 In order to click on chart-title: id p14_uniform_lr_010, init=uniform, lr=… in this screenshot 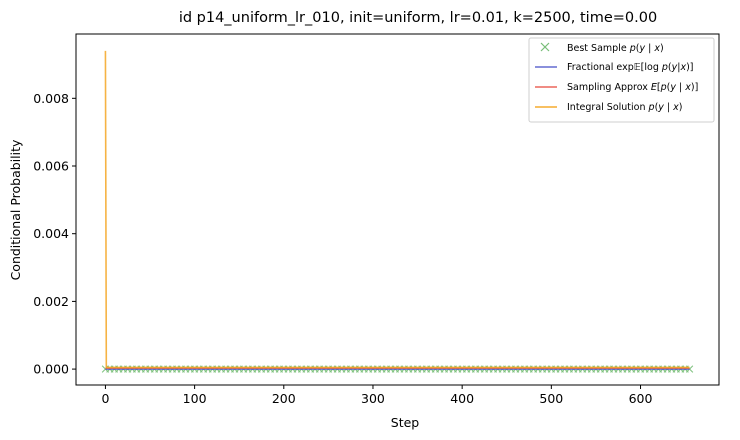, I will do `click(418, 18)`.